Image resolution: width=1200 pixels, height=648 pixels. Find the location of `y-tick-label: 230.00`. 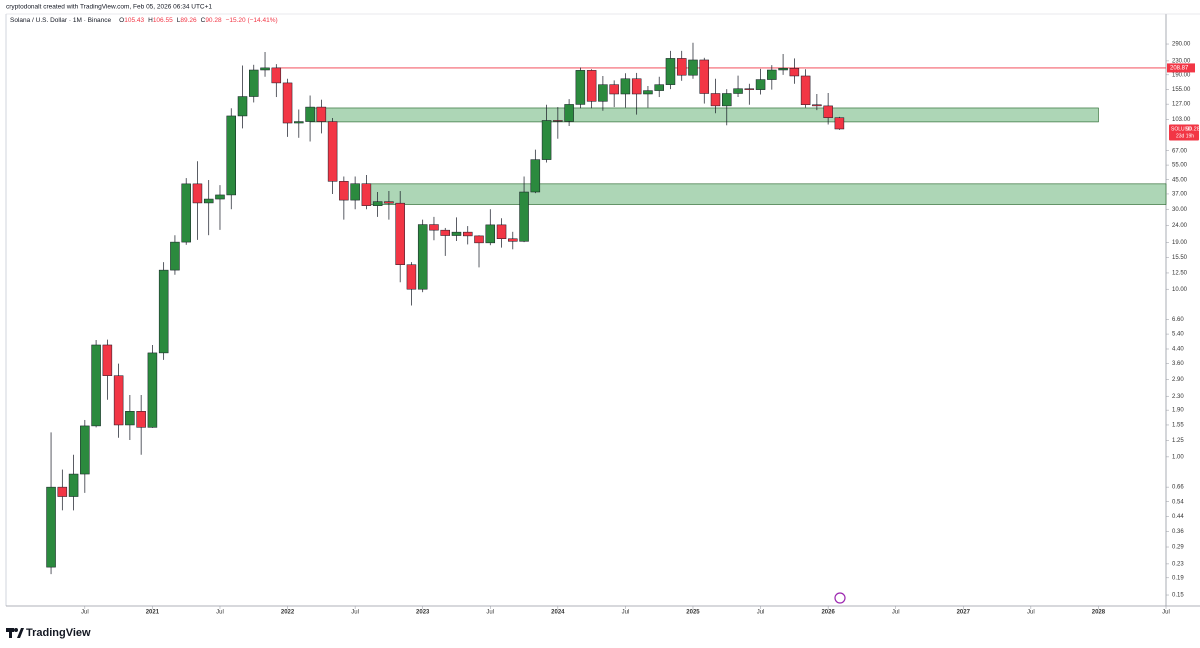

y-tick-label: 230.00 is located at coordinates (1181, 61).